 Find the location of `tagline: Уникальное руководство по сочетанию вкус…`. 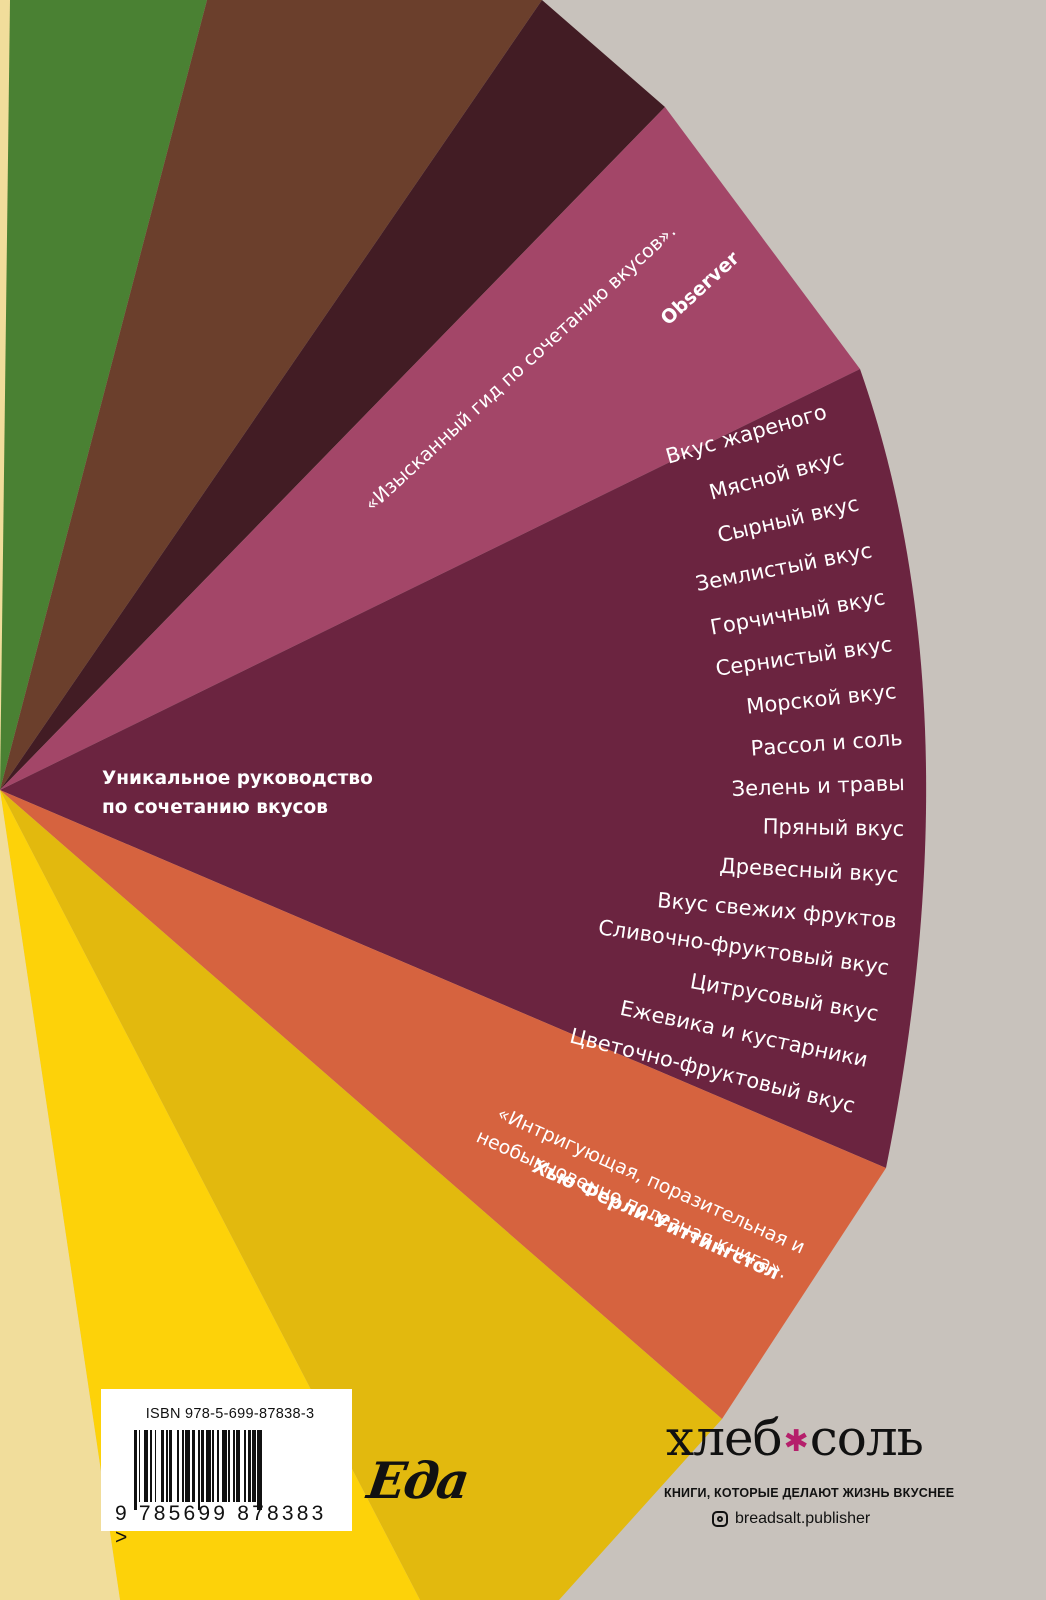

tagline: Уникальное руководство по сочетанию вкус… is located at coordinates (237, 793).